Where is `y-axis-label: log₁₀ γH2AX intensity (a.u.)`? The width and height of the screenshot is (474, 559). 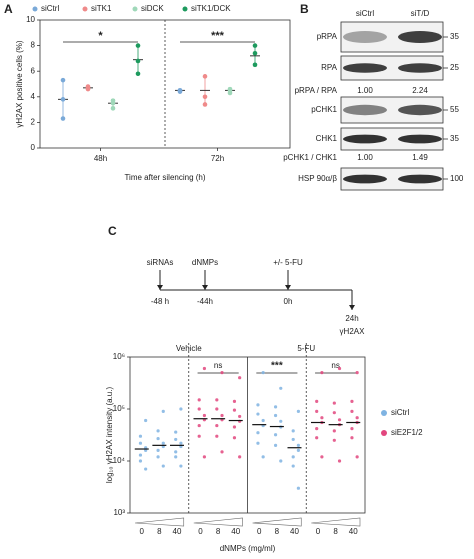
y-axis-label: log₁₀ γH2AX intensity (a.u.) is located at coordinates (109, 435).